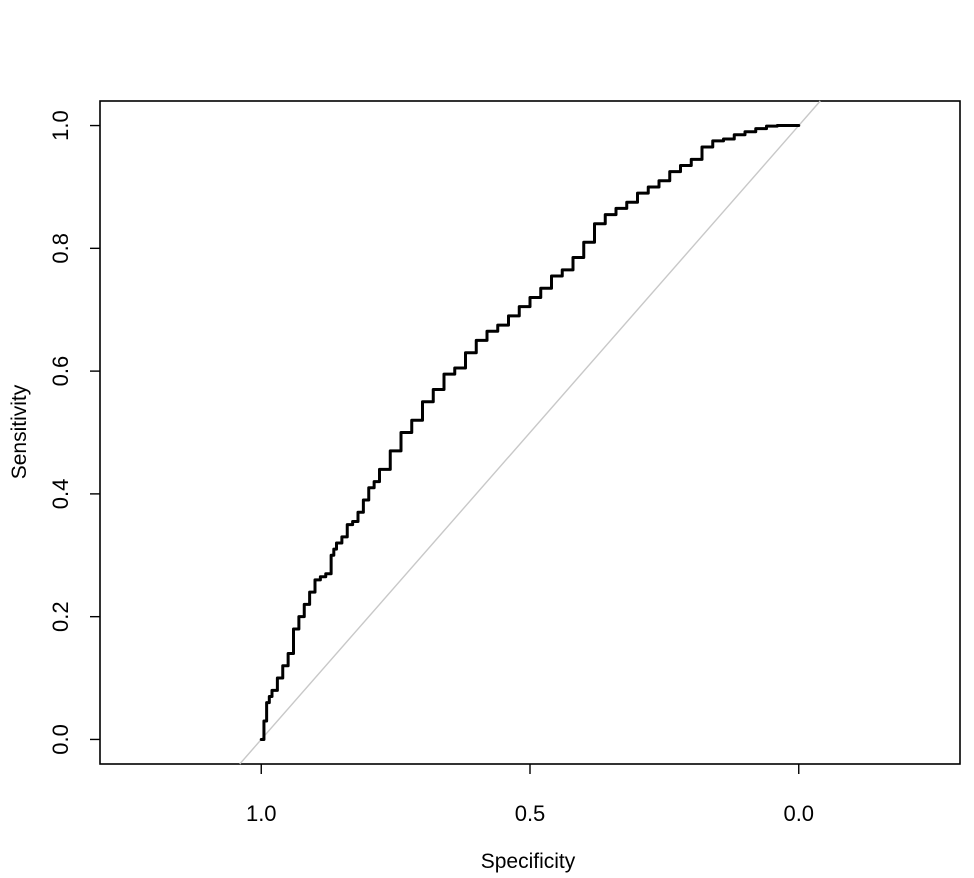 The image size is (974, 878). I want to click on y-tick-label: 0.4, so click(60, 494).